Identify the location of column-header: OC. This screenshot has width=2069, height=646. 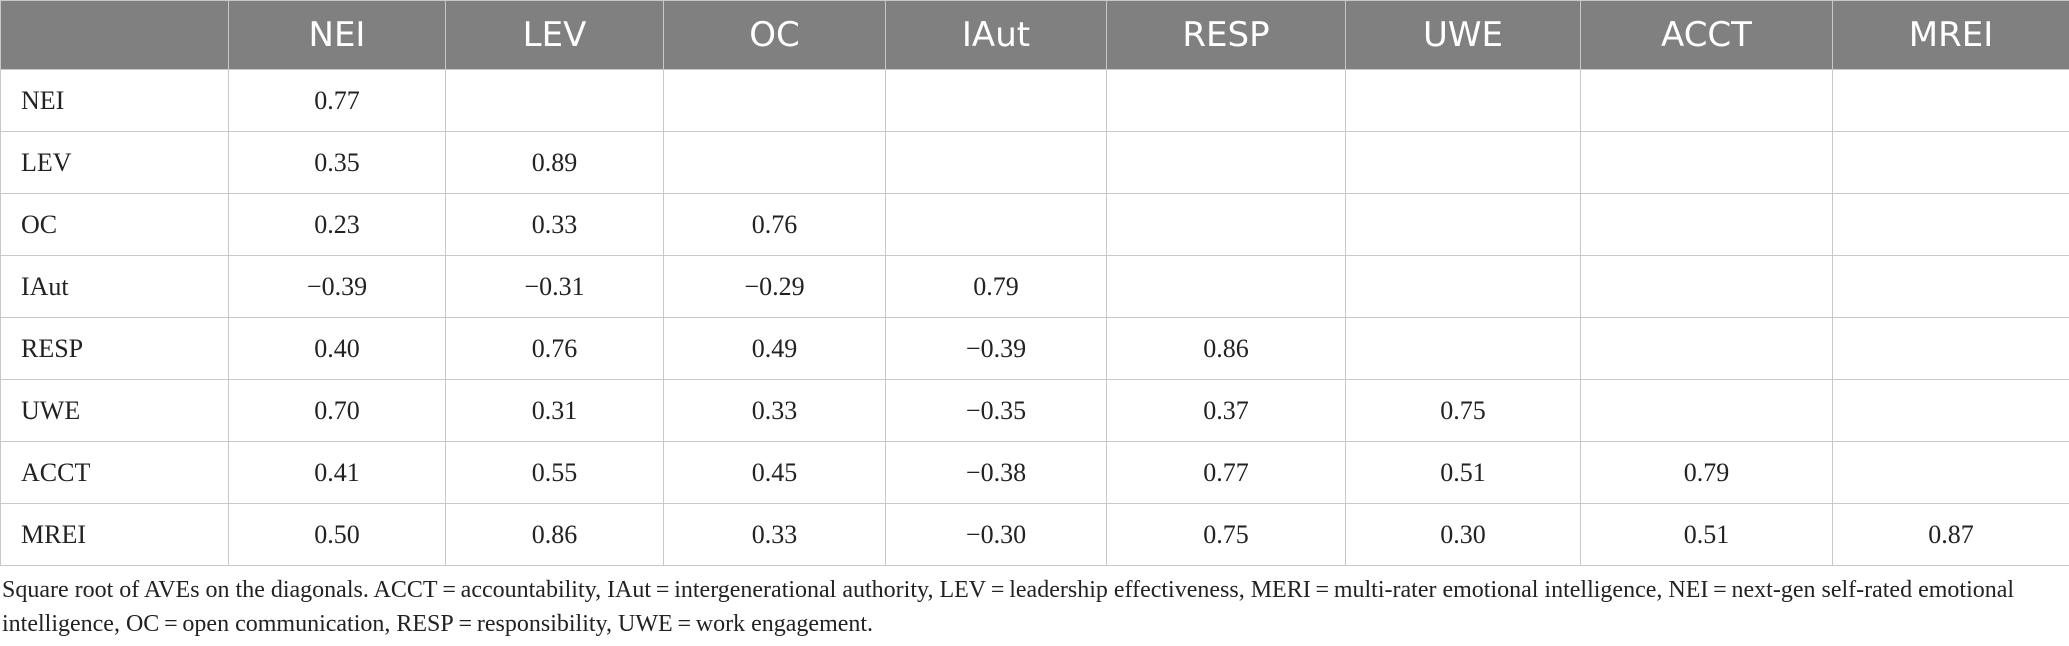
(774, 35).